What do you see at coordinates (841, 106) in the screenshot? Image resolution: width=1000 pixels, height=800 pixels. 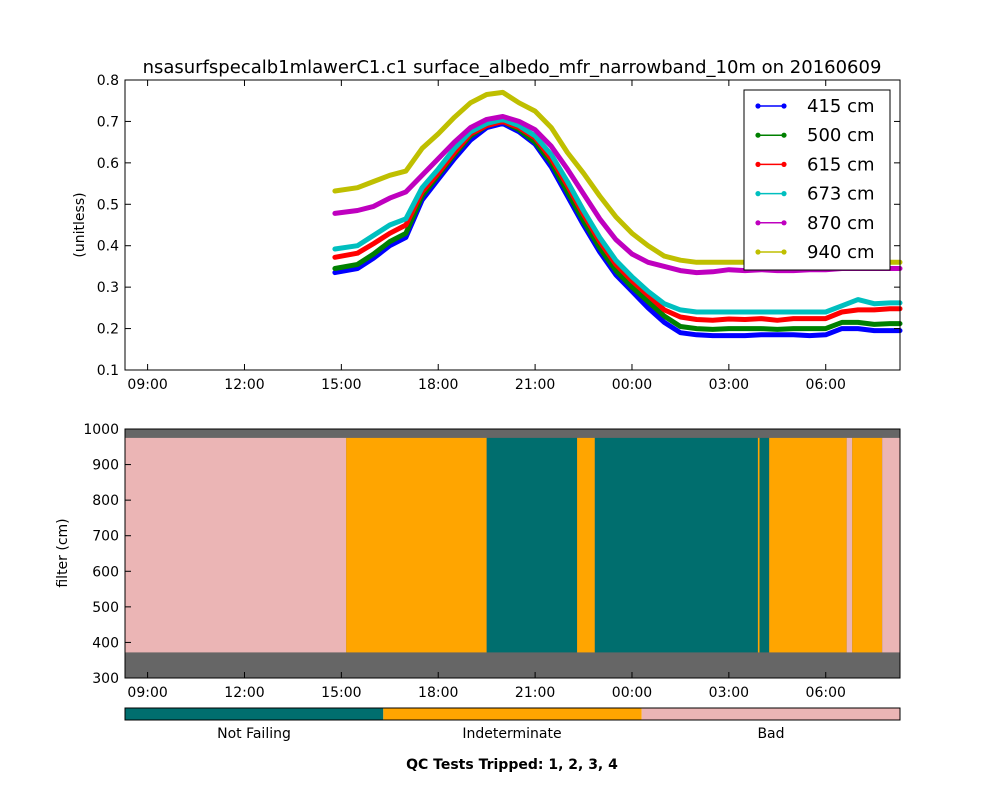 I see `legend-label: 415 cm` at bounding box center [841, 106].